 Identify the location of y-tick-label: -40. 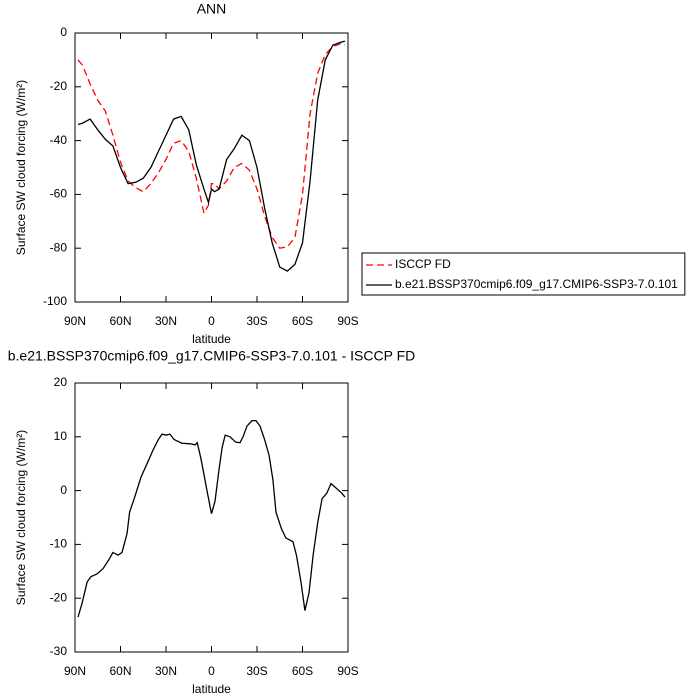
(59, 140).